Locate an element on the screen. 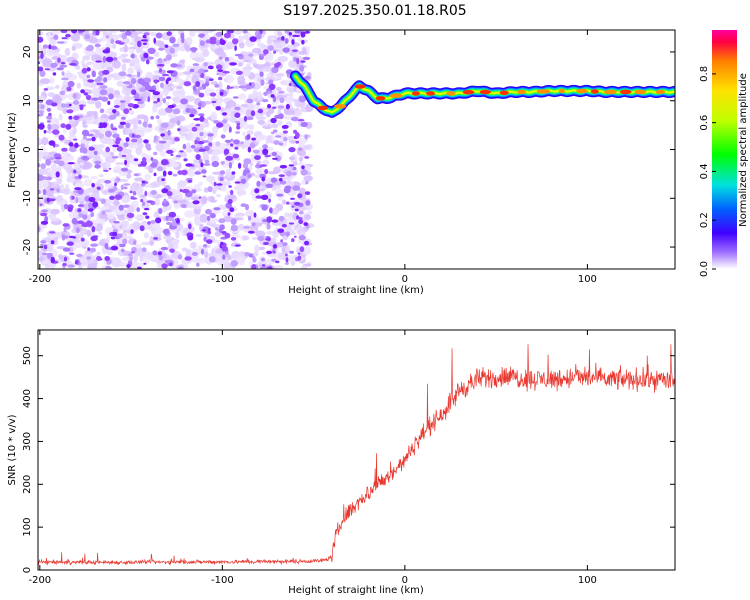  x-tick-label: -200 is located at coordinates (39, 580).